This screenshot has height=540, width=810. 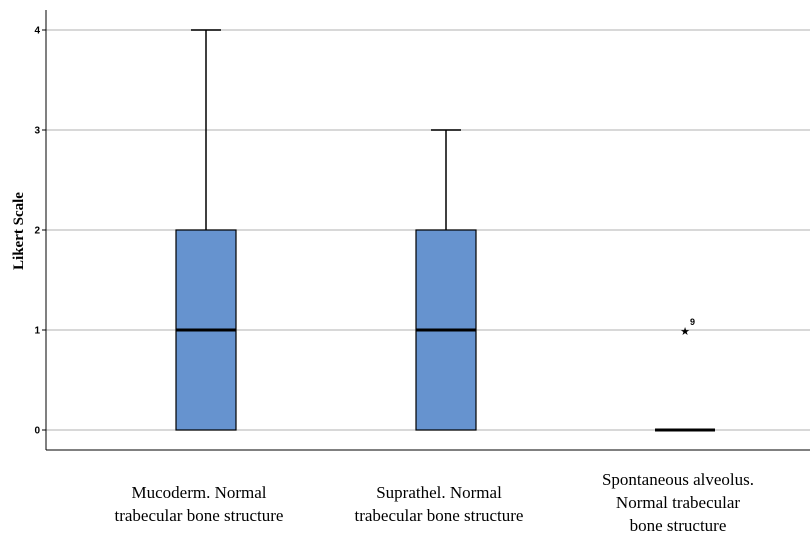 I want to click on outlier-label: 9, so click(x=692, y=322).